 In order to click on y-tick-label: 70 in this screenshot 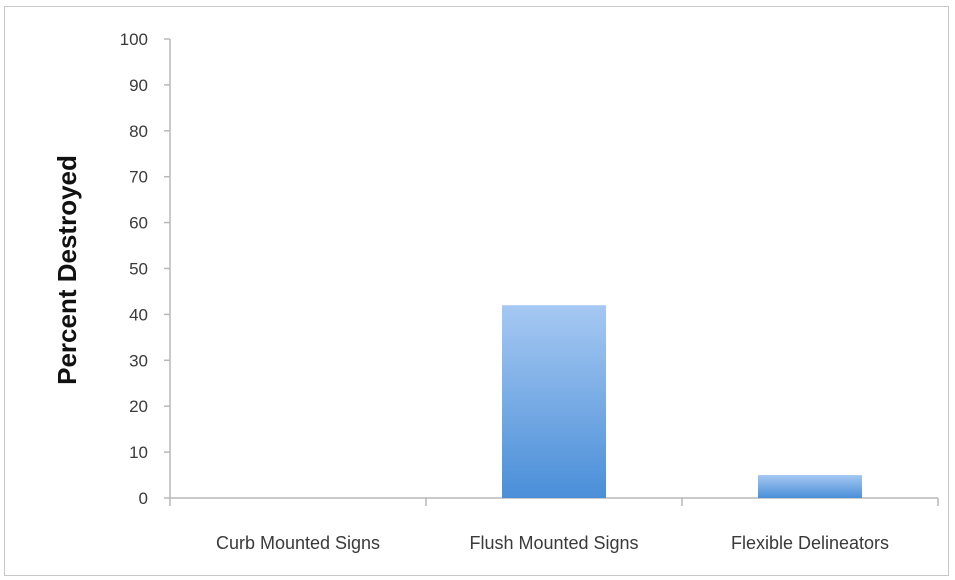, I will do `click(138, 177)`.